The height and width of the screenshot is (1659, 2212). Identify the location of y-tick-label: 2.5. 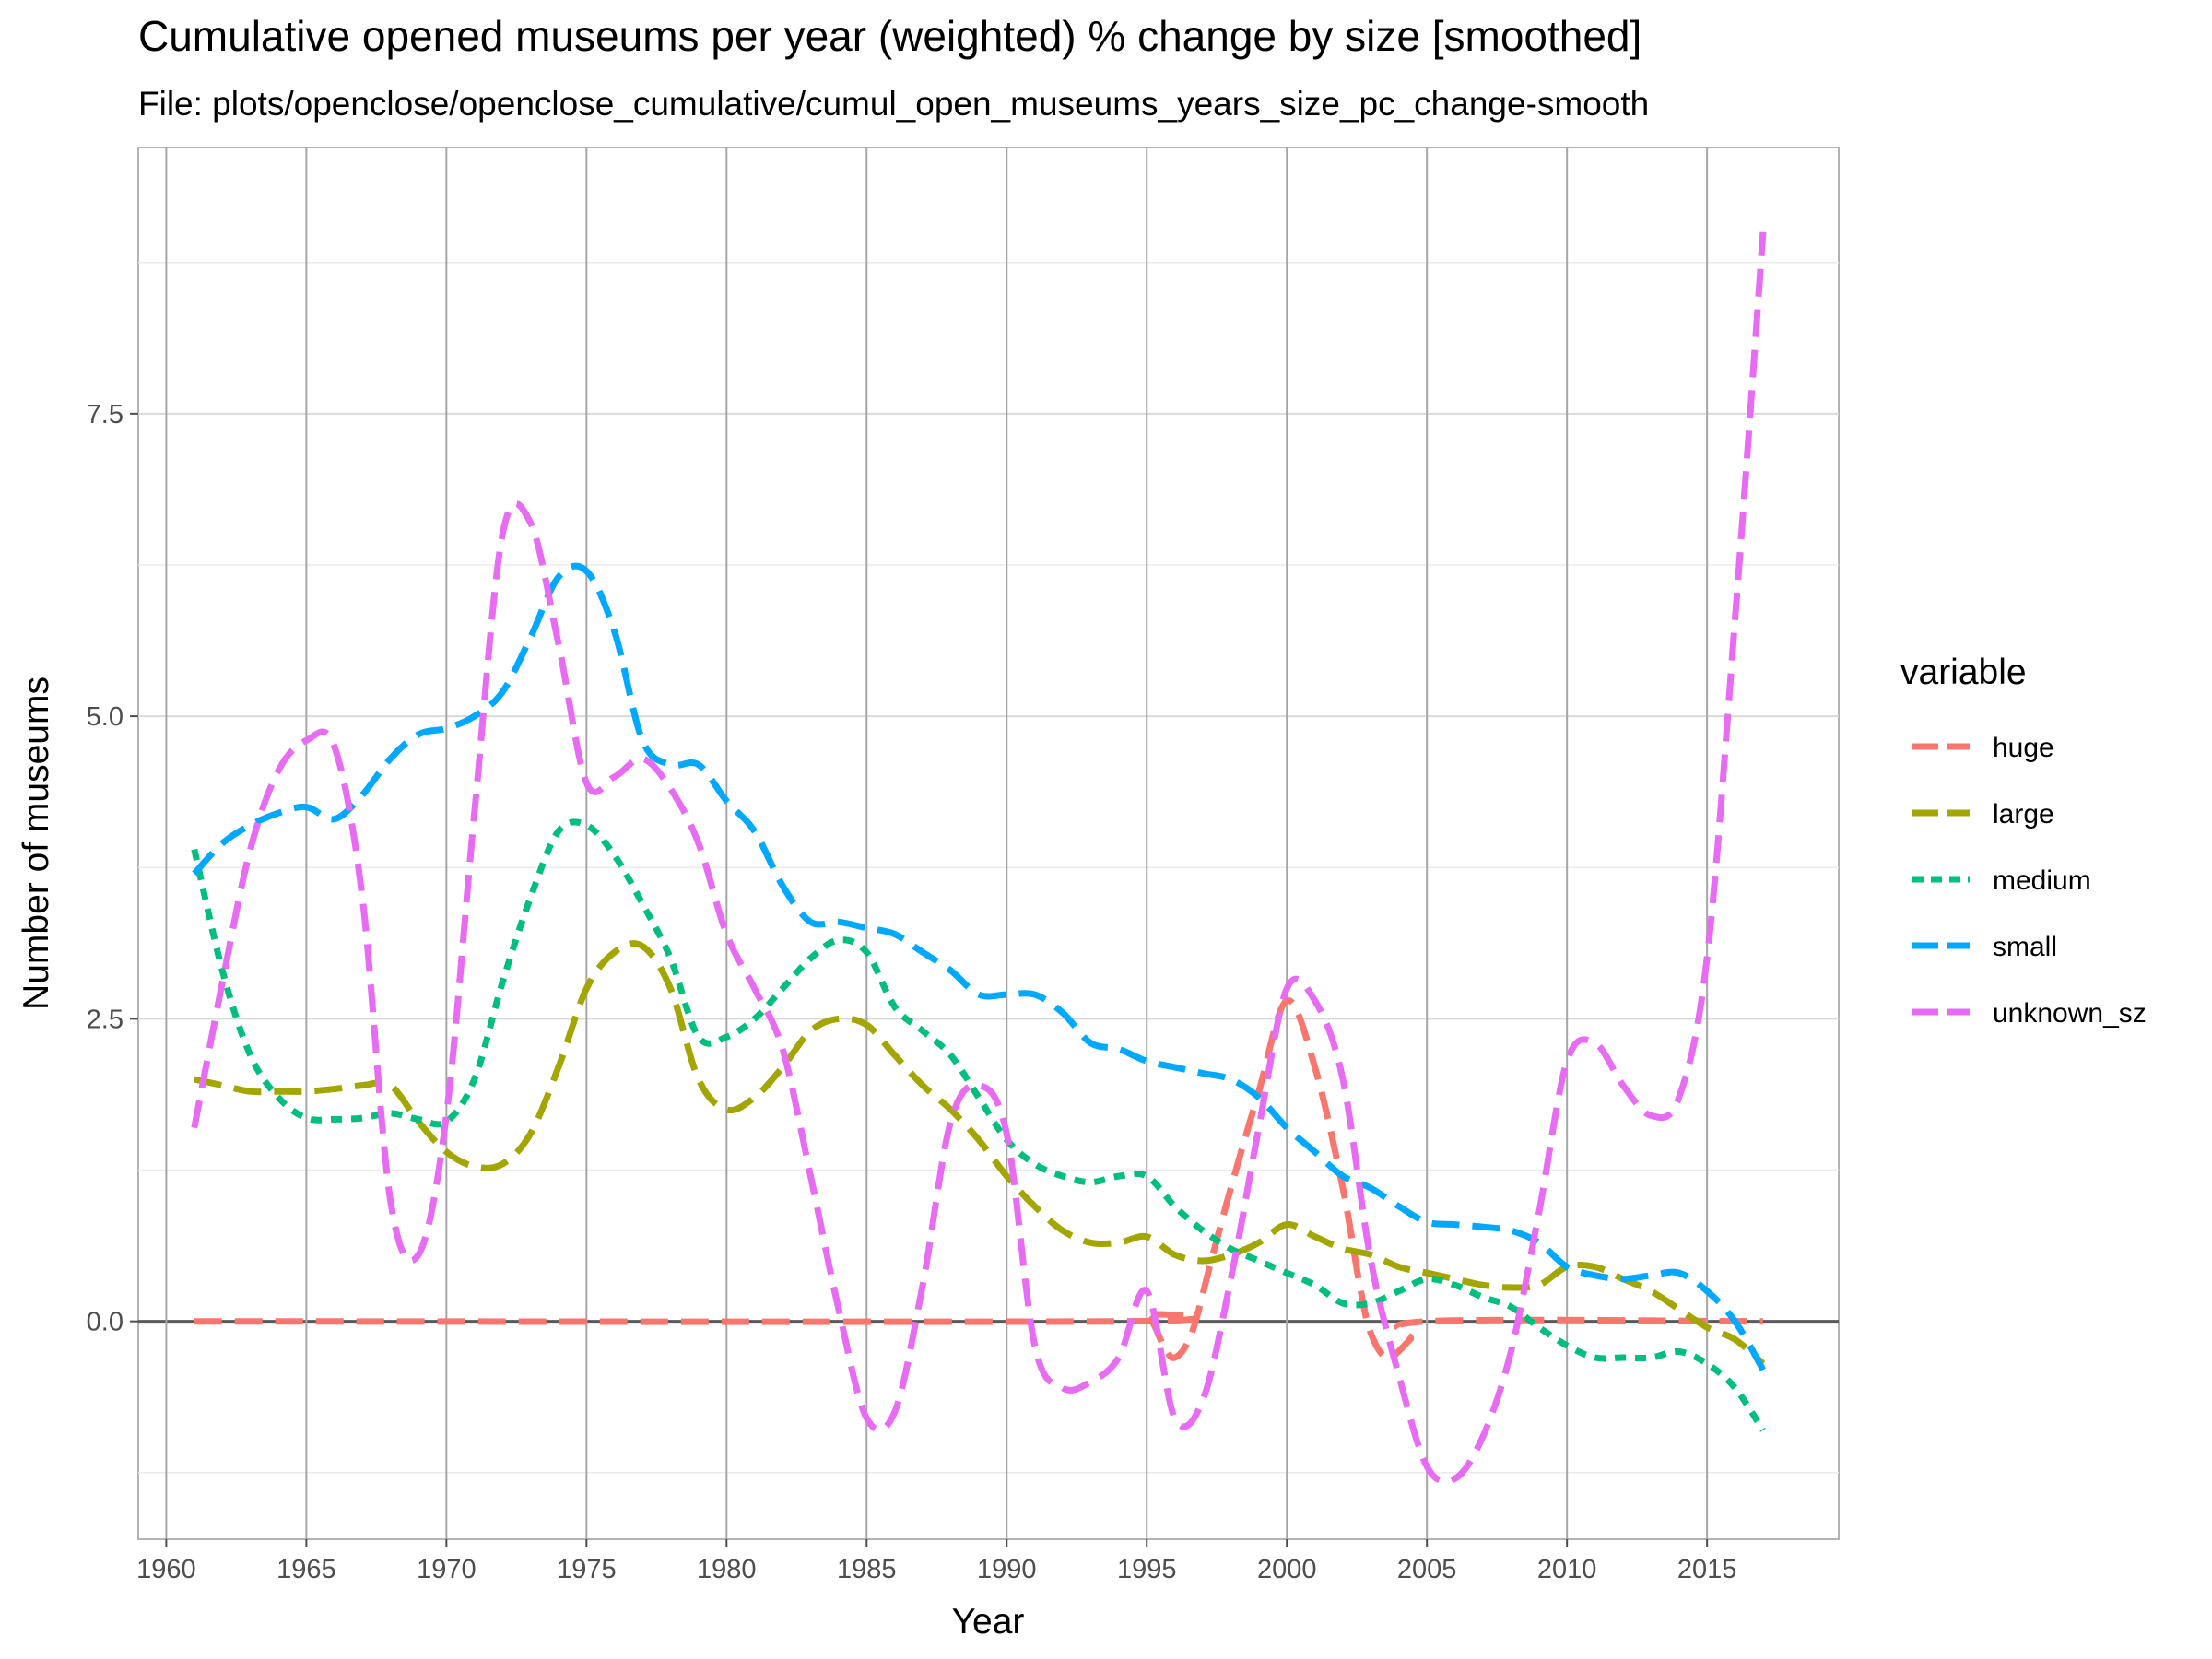
(105, 1019).